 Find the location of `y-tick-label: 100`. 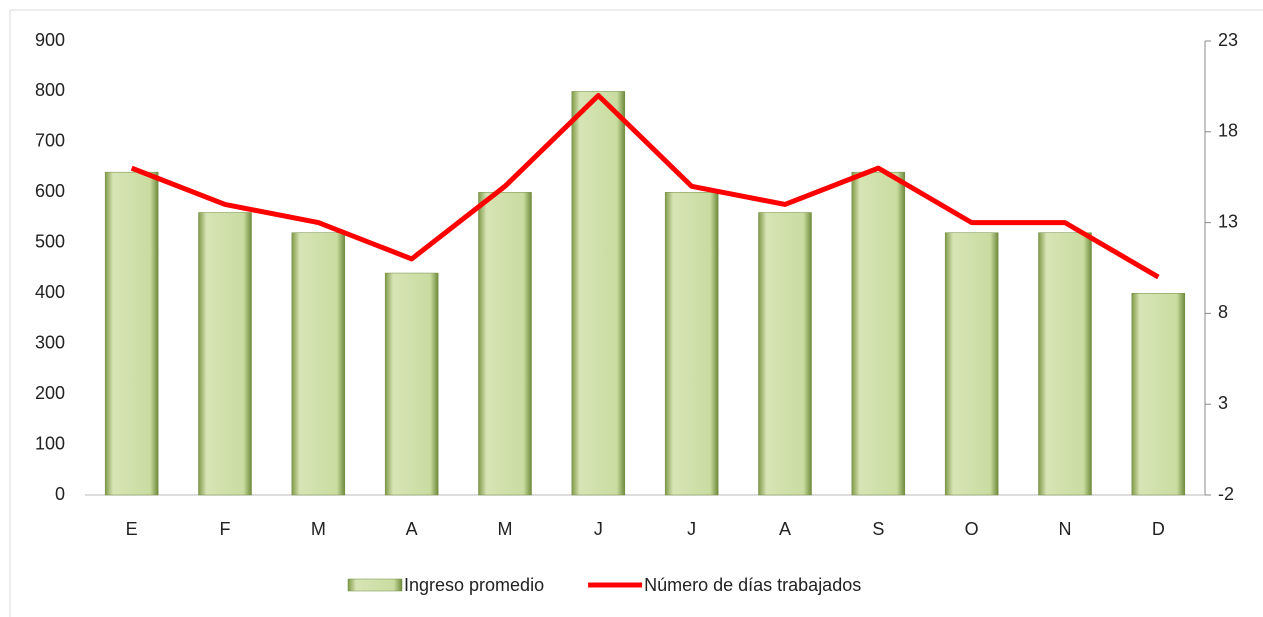

y-tick-label: 100 is located at coordinates (50, 443).